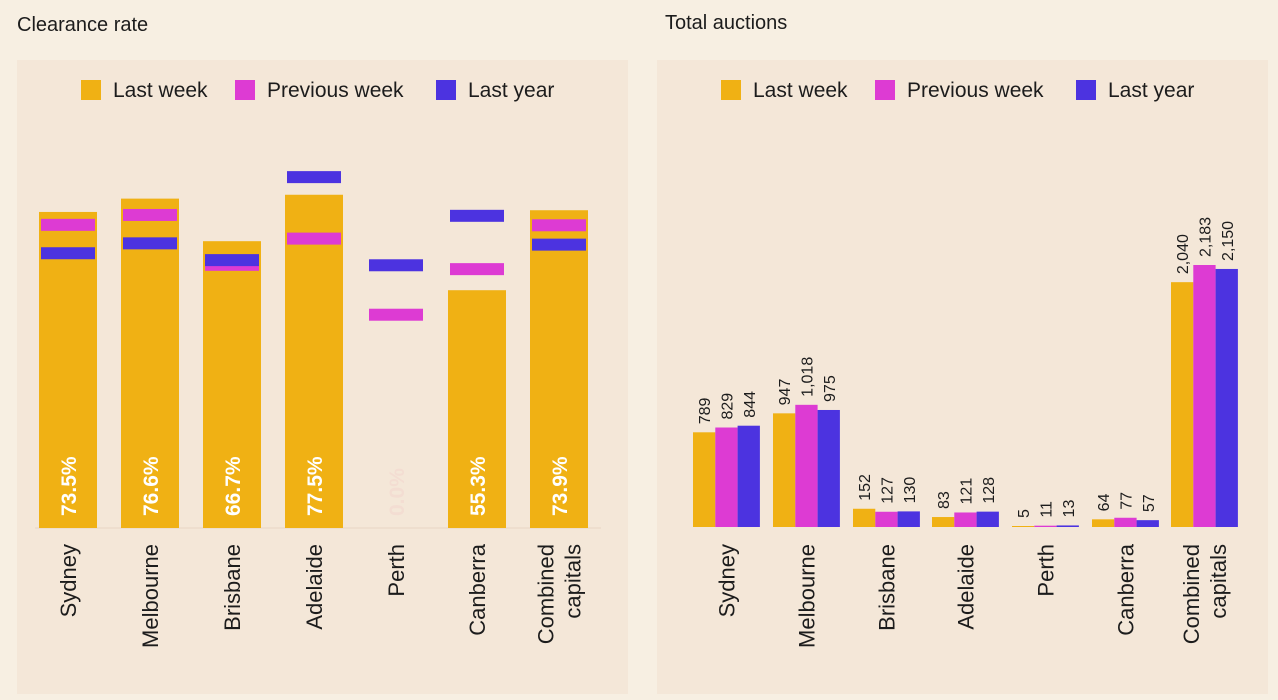 Image resolution: width=1278 pixels, height=700 pixels. I want to click on marker-previous-week-canberra, so click(477, 269).